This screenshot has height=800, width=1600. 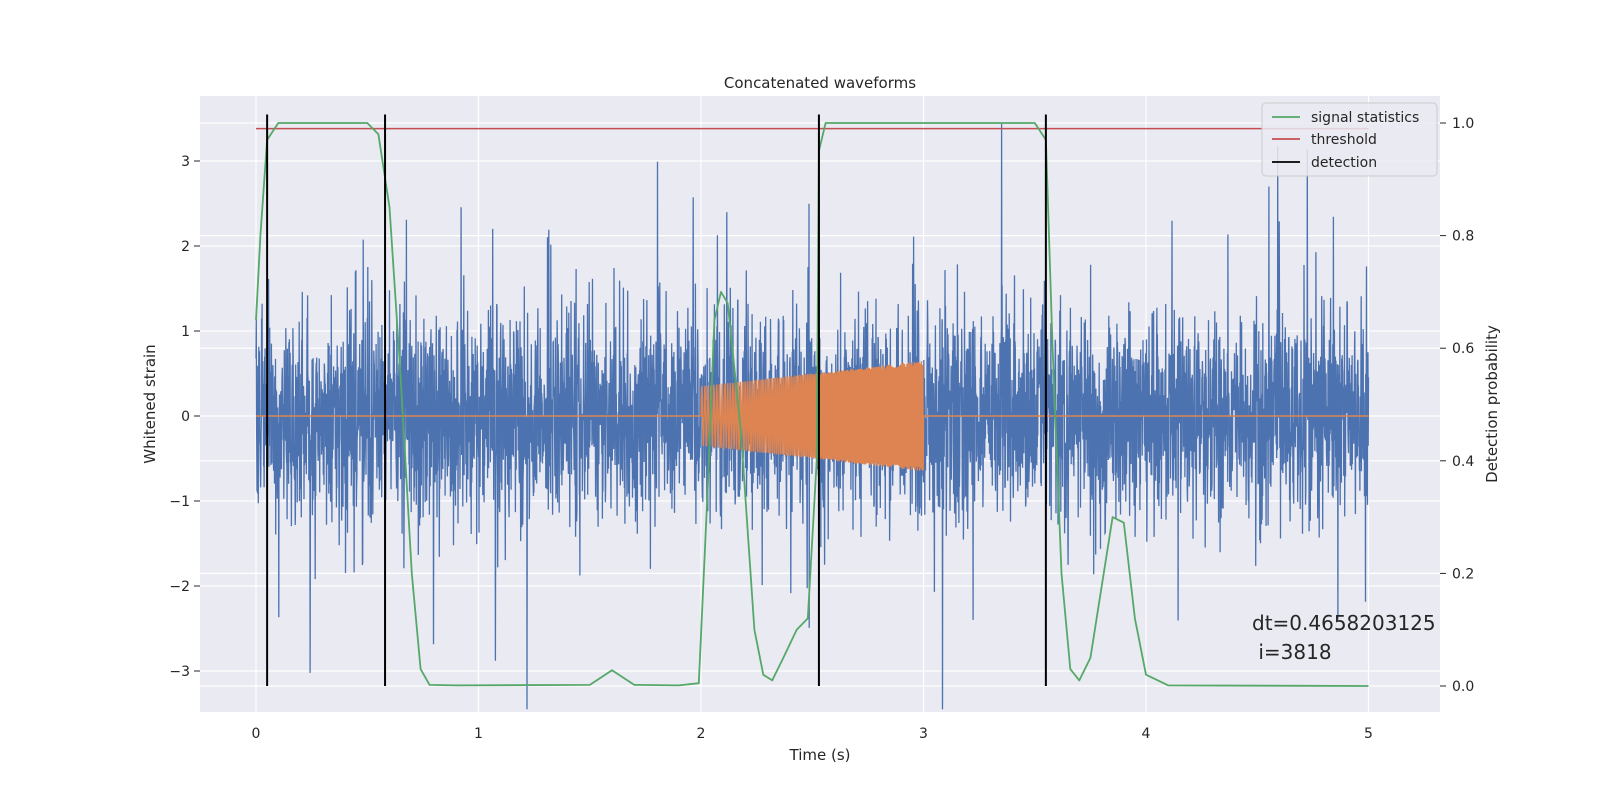 I want to click on legend-label-signal-statistics: signal statistics, so click(x=1365, y=118).